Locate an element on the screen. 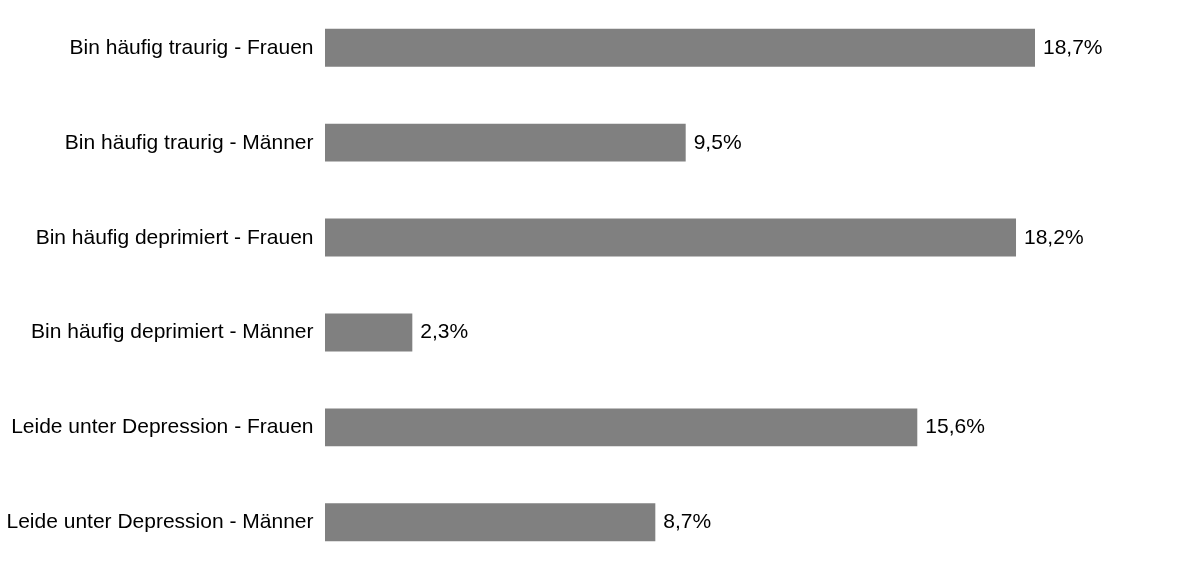 This screenshot has height=580, width=1203. data-label: 8,7% is located at coordinates (687, 521).